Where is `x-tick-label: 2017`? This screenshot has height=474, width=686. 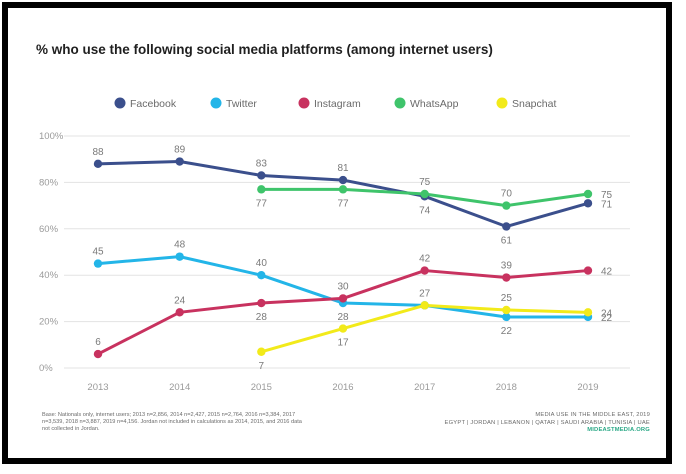 x-tick-label: 2017 is located at coordinates (424, 387).